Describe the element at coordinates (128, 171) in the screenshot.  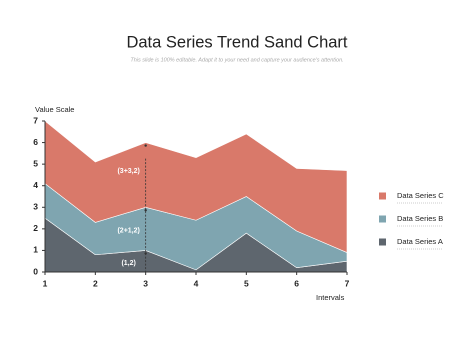
I see `annotation: (3+3,2)` at that location.